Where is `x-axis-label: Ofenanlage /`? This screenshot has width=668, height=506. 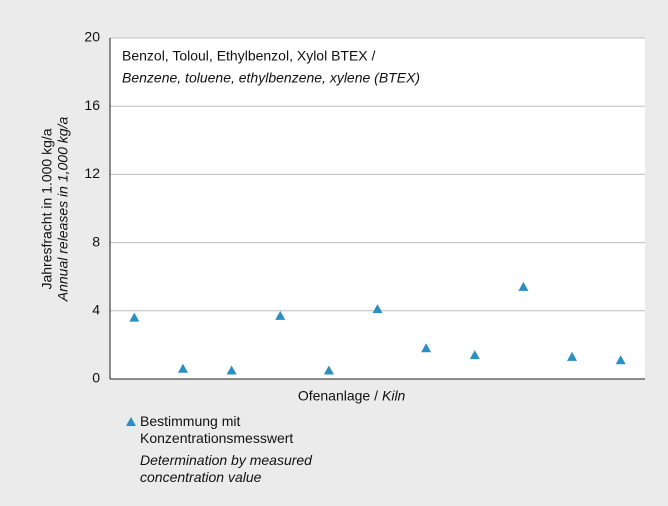 x-axis-label: Ofenanlage / is located at coordinates (338, 396).